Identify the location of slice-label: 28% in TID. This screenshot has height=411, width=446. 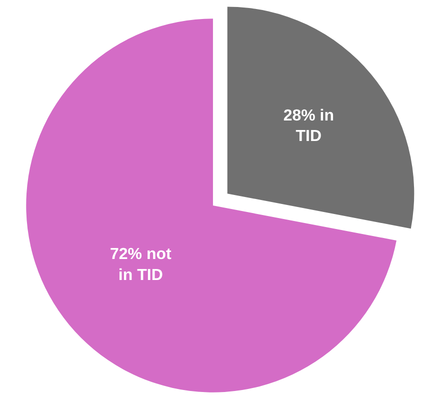
(308, 126).